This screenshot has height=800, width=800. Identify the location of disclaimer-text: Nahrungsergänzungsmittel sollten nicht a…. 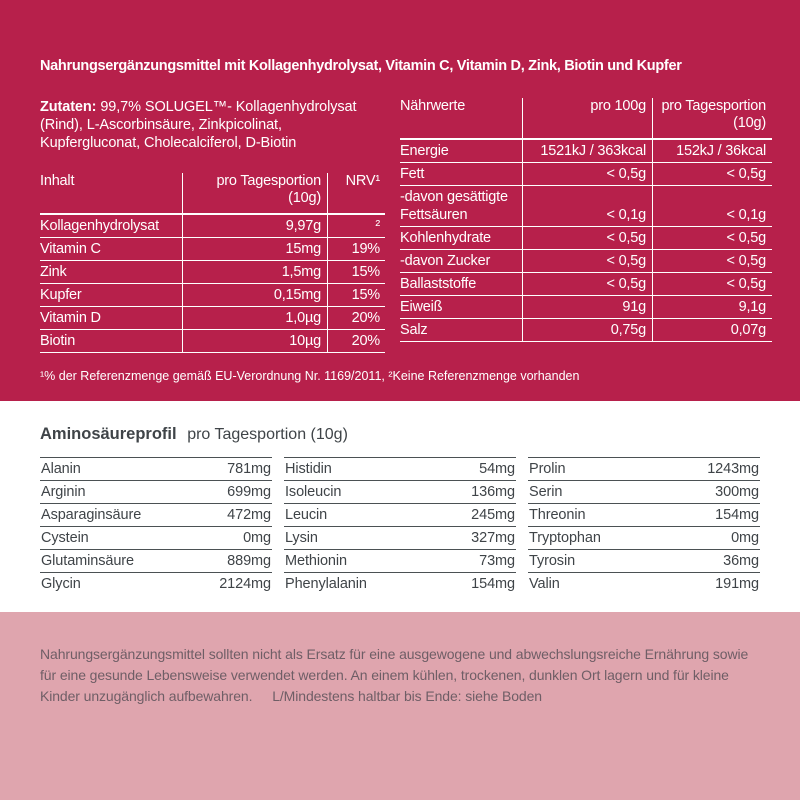
(400, 675).